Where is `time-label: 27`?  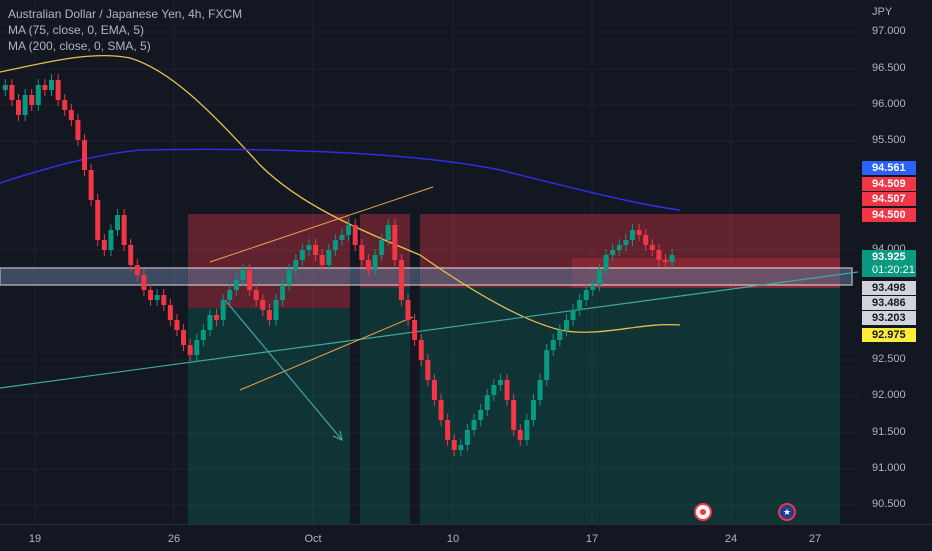
time-label: 27 is located at coordinates (815, 539).